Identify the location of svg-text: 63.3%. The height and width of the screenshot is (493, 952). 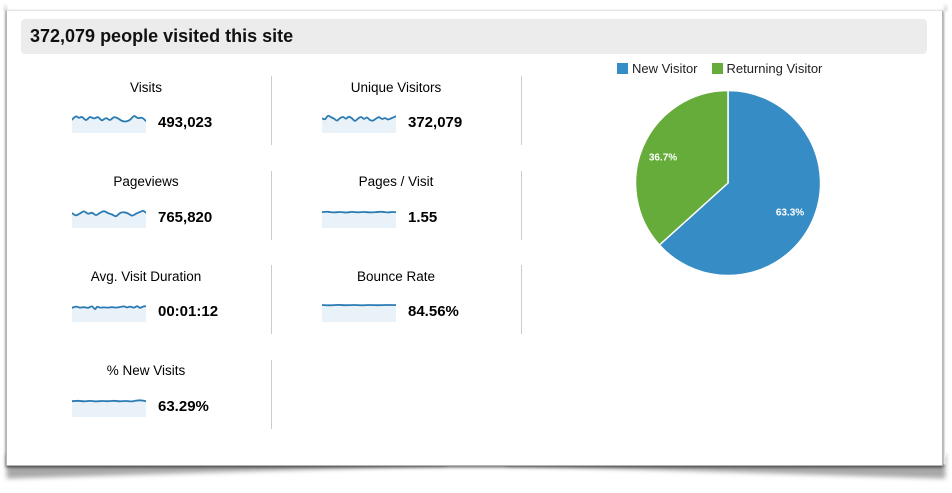
(790, 213).